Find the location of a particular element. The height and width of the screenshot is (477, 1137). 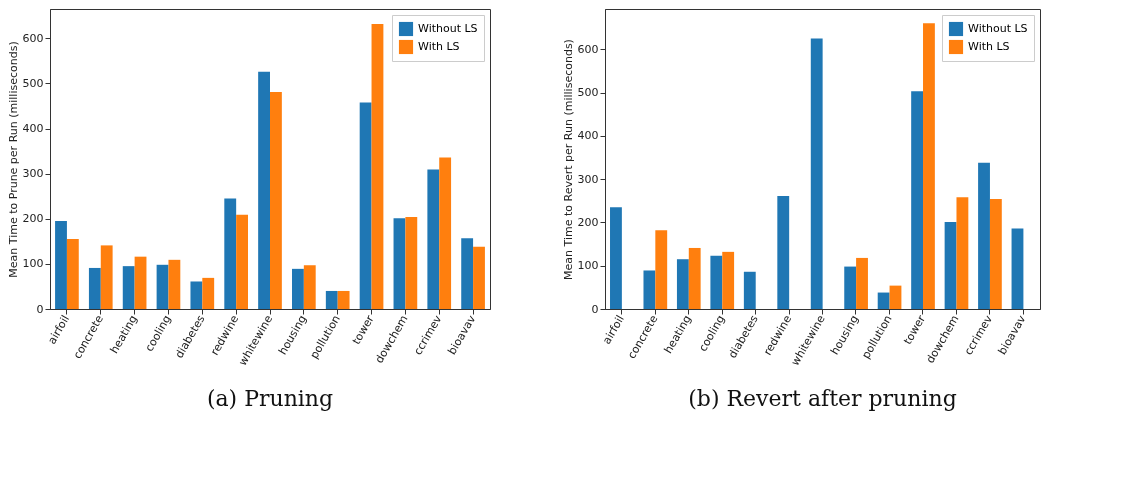

y-axis-title: Mean Time to Revert per Run (milliseconds) is located at coordinates (568, 159).